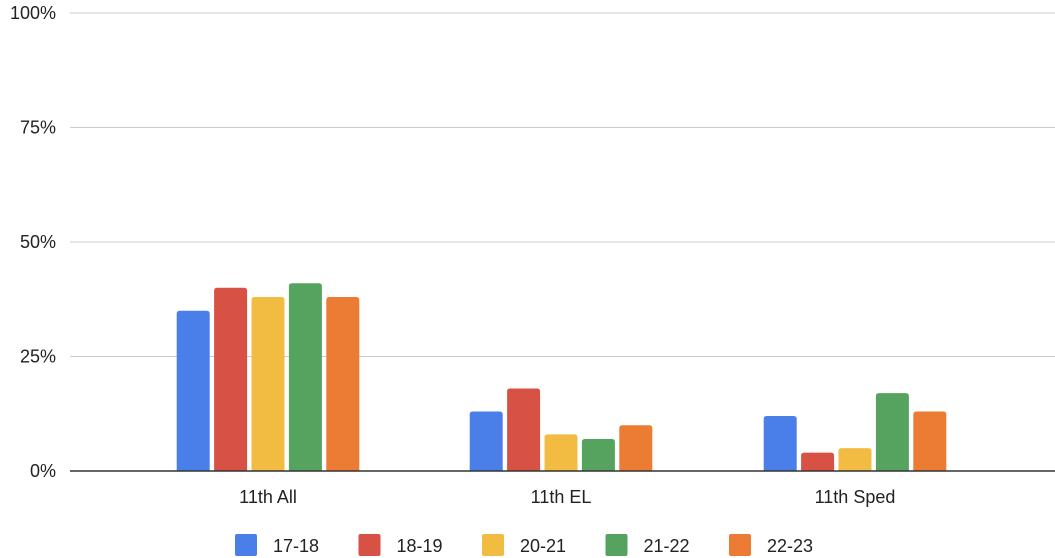 Image resolution: width=1055 pixels, height=558 pixels. I want to click on legend-label: 17-18, so click(296, 546).